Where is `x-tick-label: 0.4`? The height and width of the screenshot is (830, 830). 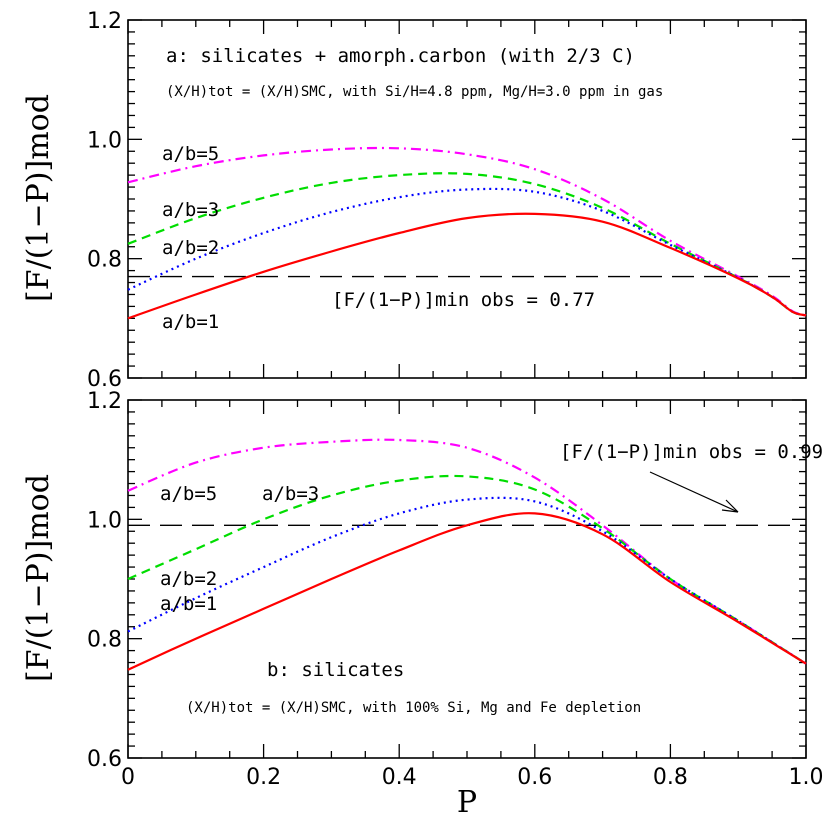 x-tick-label: 0.4 is located at coordinates (399, 777).